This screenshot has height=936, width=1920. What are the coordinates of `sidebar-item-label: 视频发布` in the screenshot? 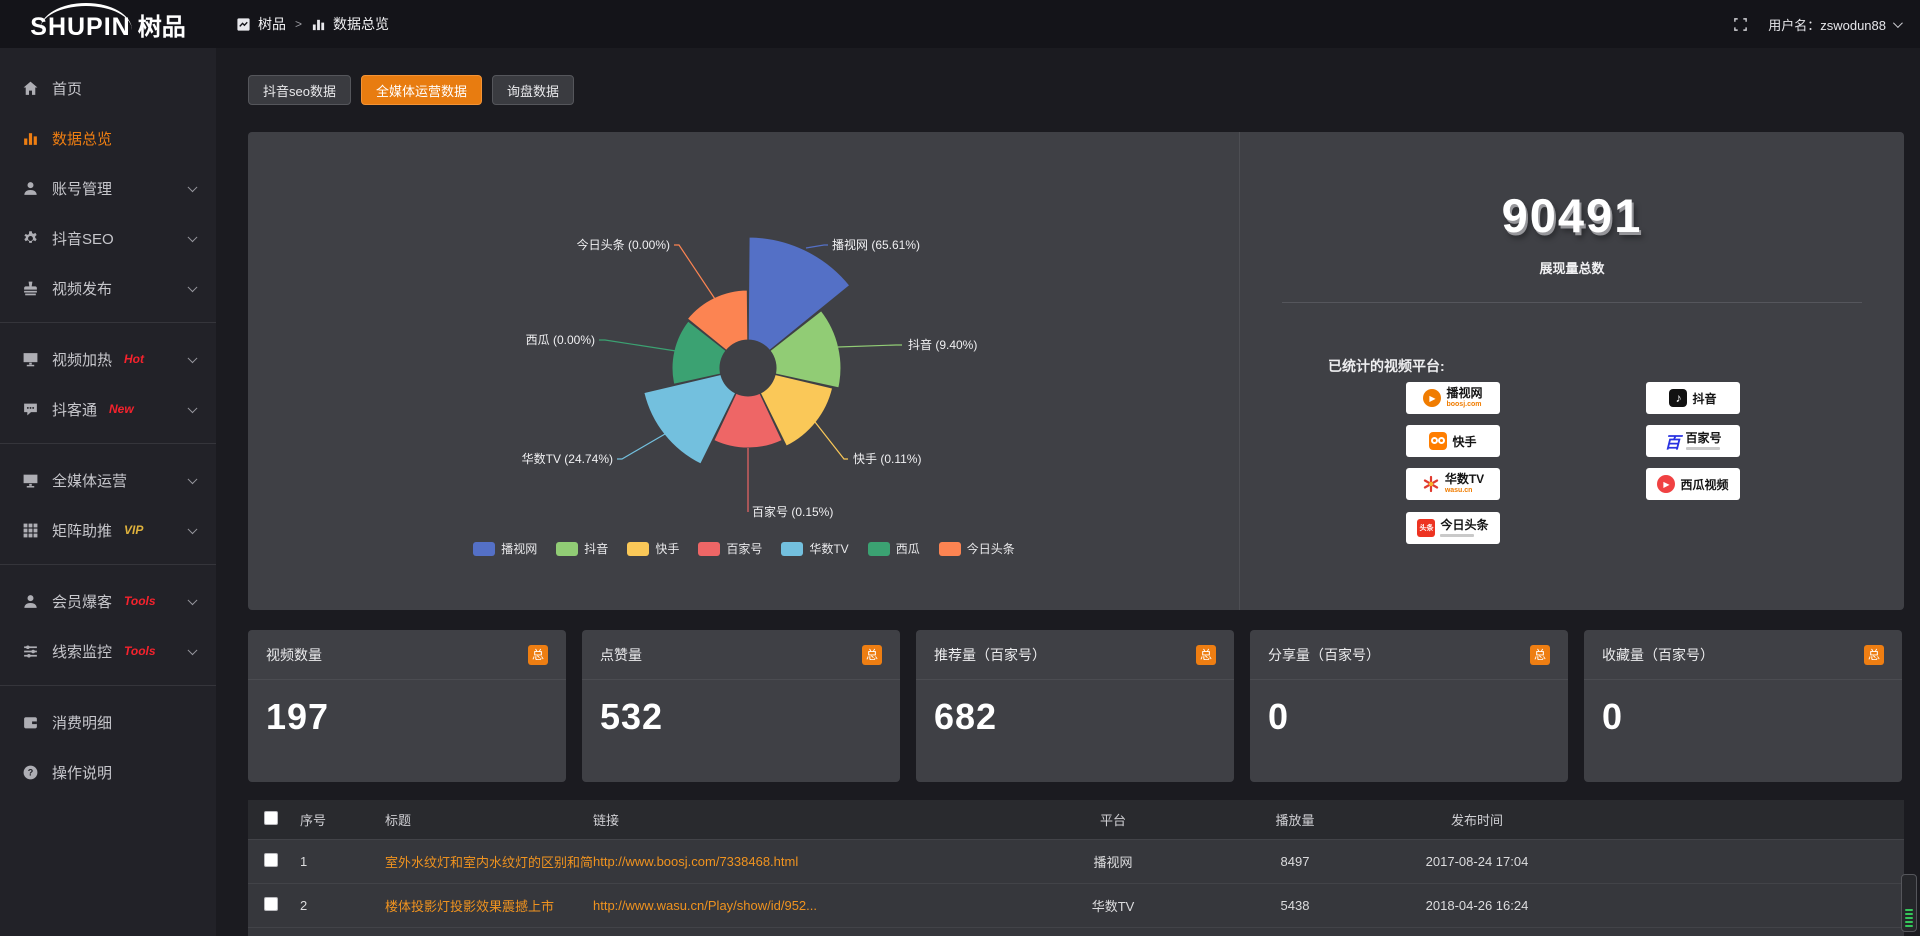 It's located at (82, 289).